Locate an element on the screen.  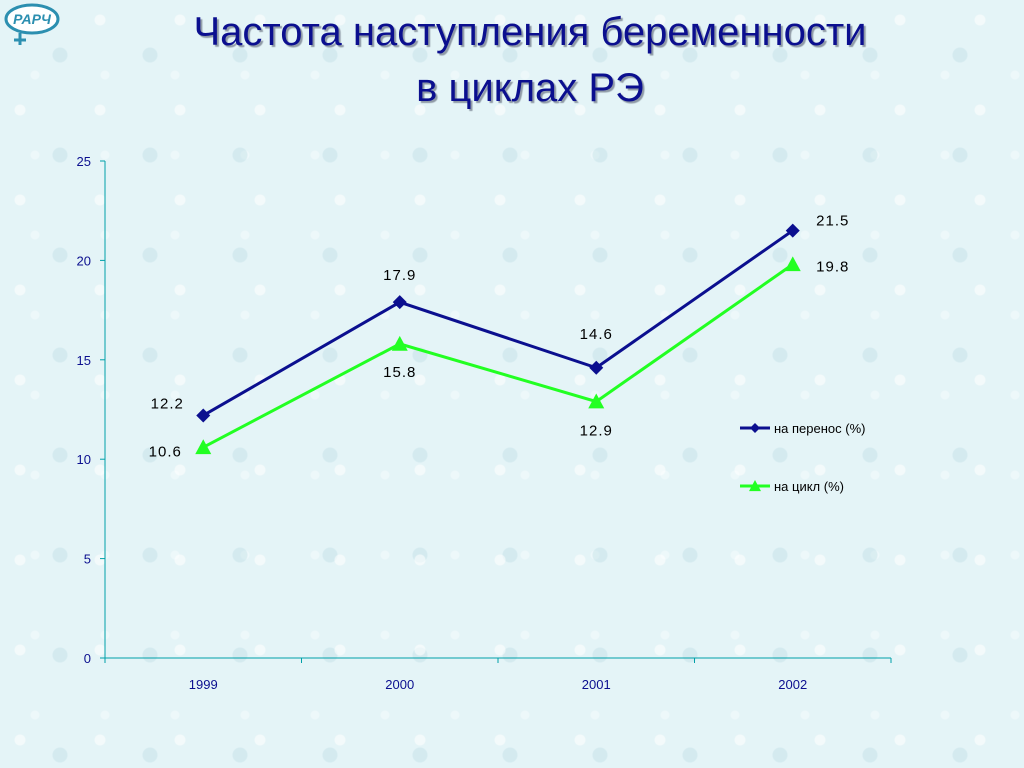
y-tick-label: 20 is located at coordinates (84, 260).